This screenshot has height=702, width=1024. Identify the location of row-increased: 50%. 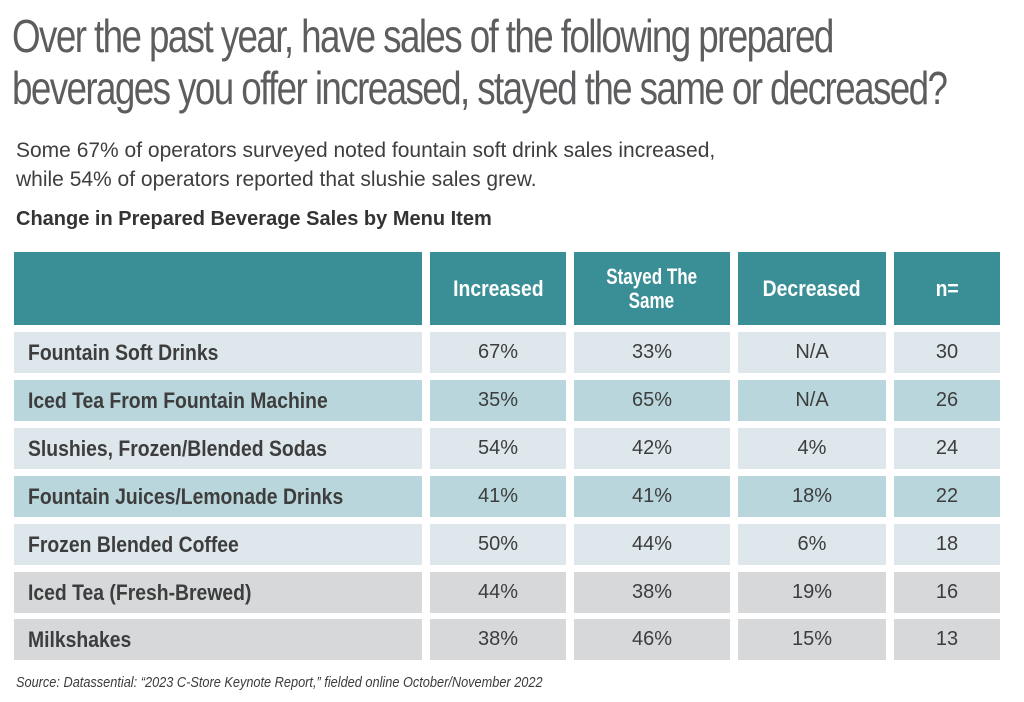
(498, 544).